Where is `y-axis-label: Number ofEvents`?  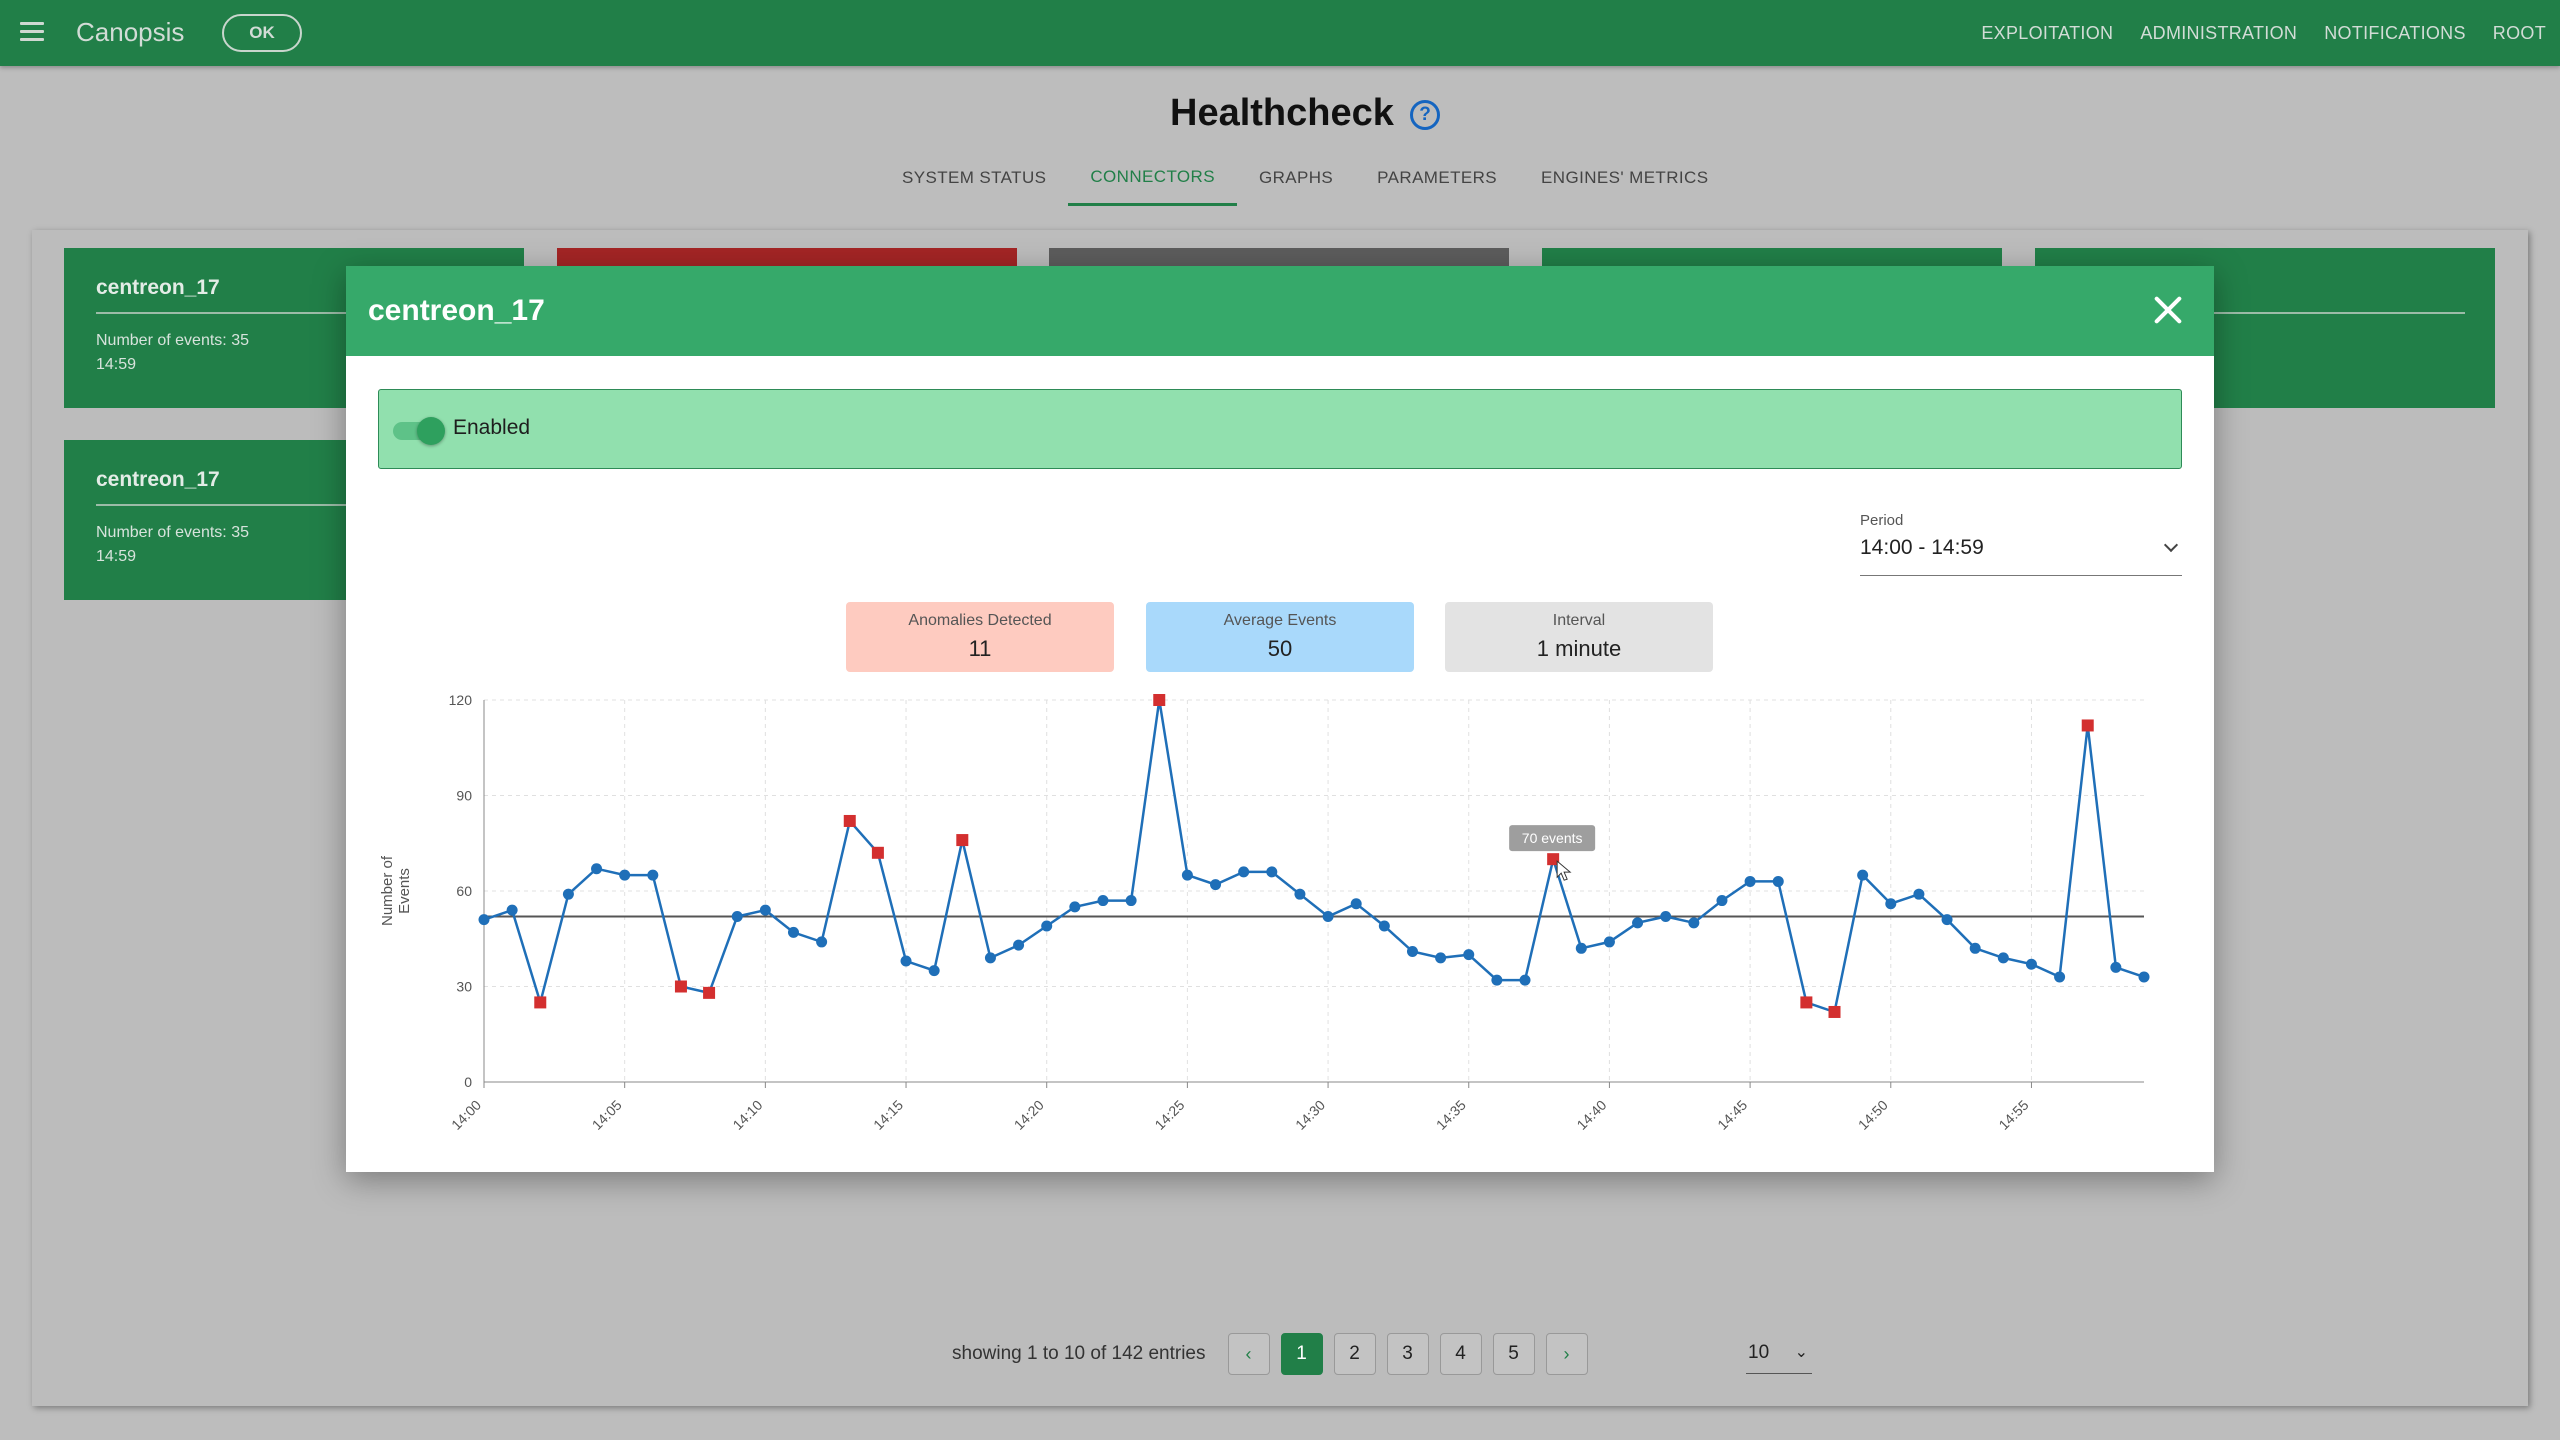 y-axis-label: Number ofEvents is located at coordinates (396, 890).